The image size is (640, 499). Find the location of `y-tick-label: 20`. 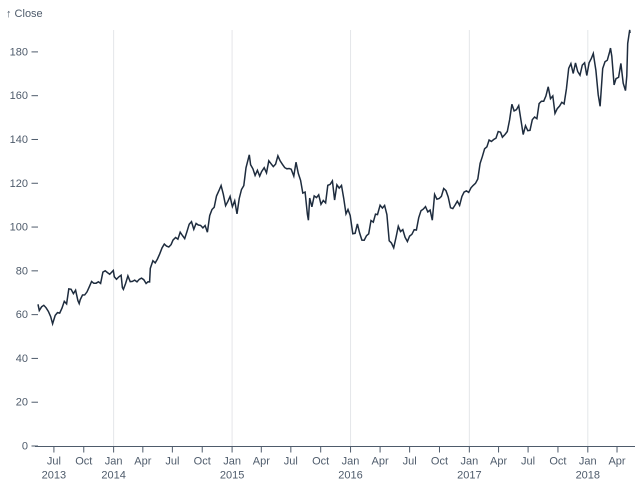

y-tick-label: 20 is located at coordinates (22, 403).